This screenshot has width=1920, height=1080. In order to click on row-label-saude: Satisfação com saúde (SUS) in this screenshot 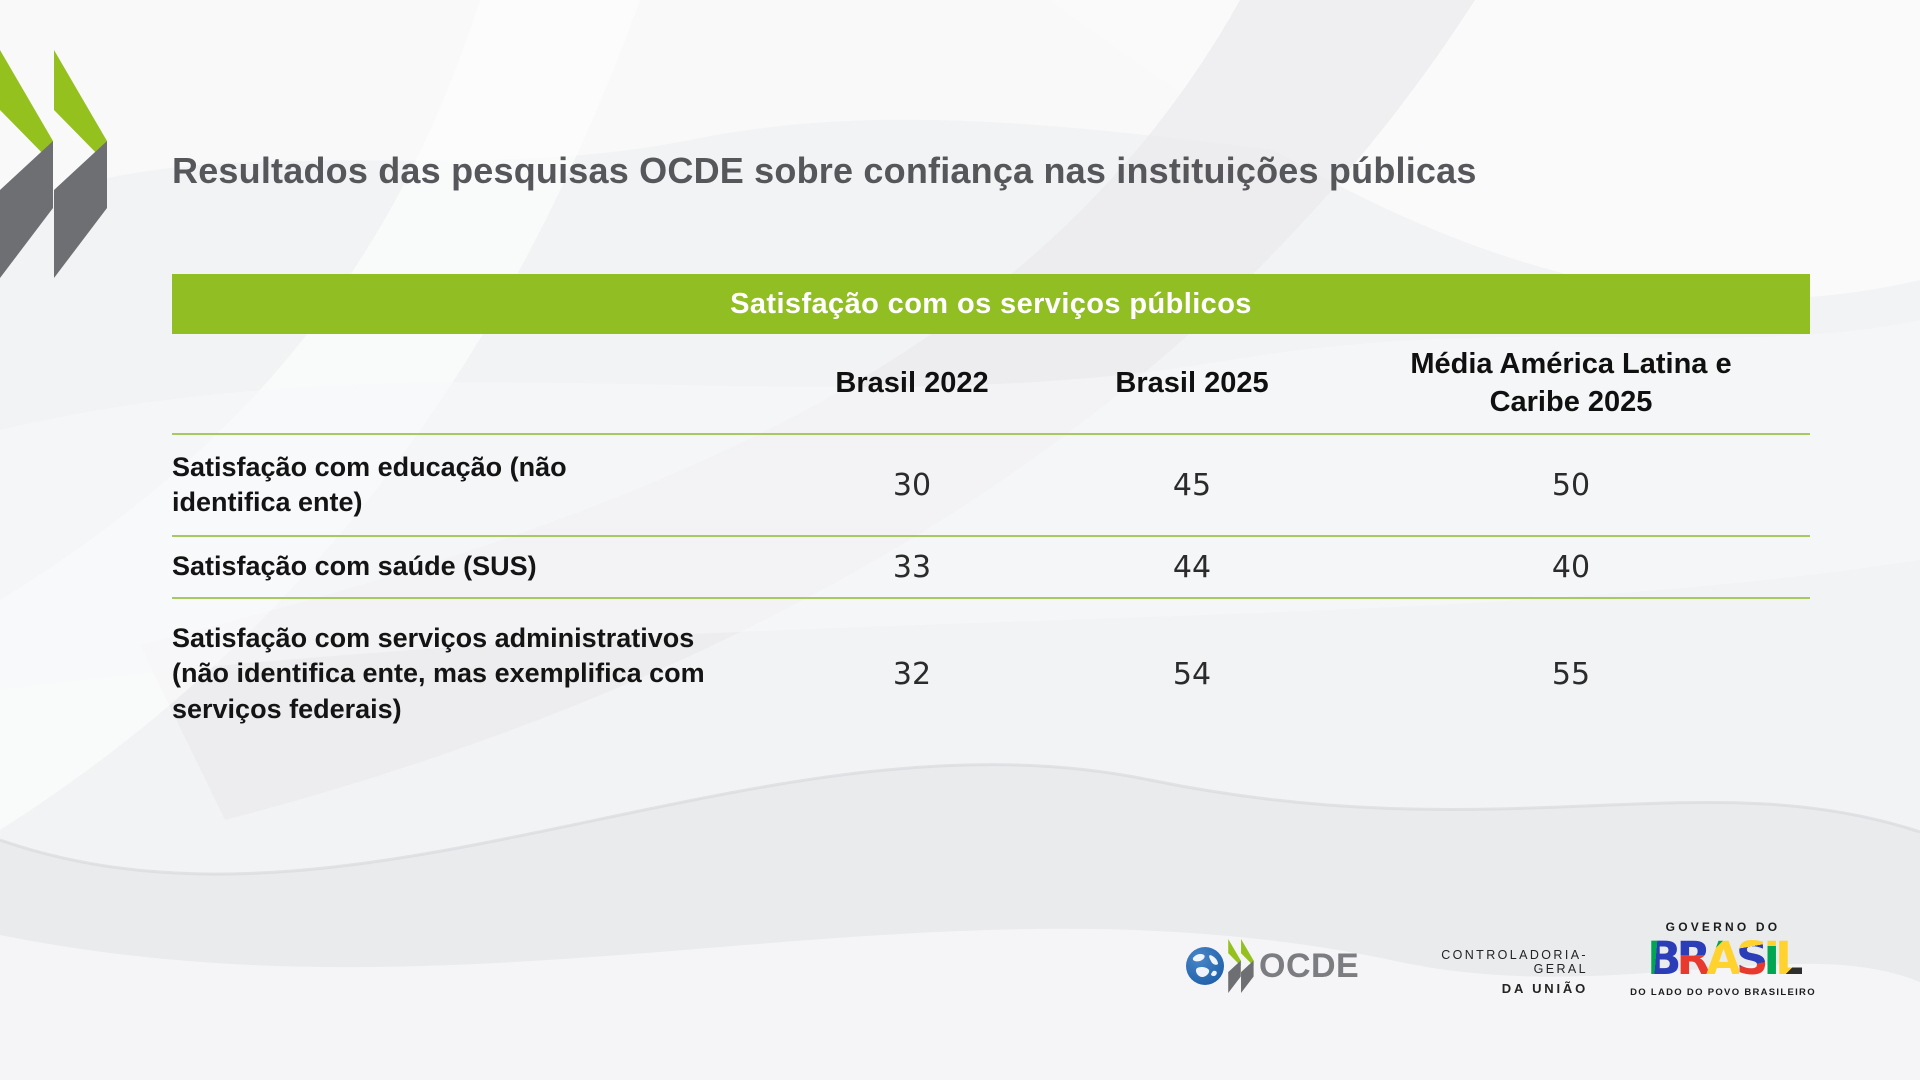, I will do `click(354, 566)`.